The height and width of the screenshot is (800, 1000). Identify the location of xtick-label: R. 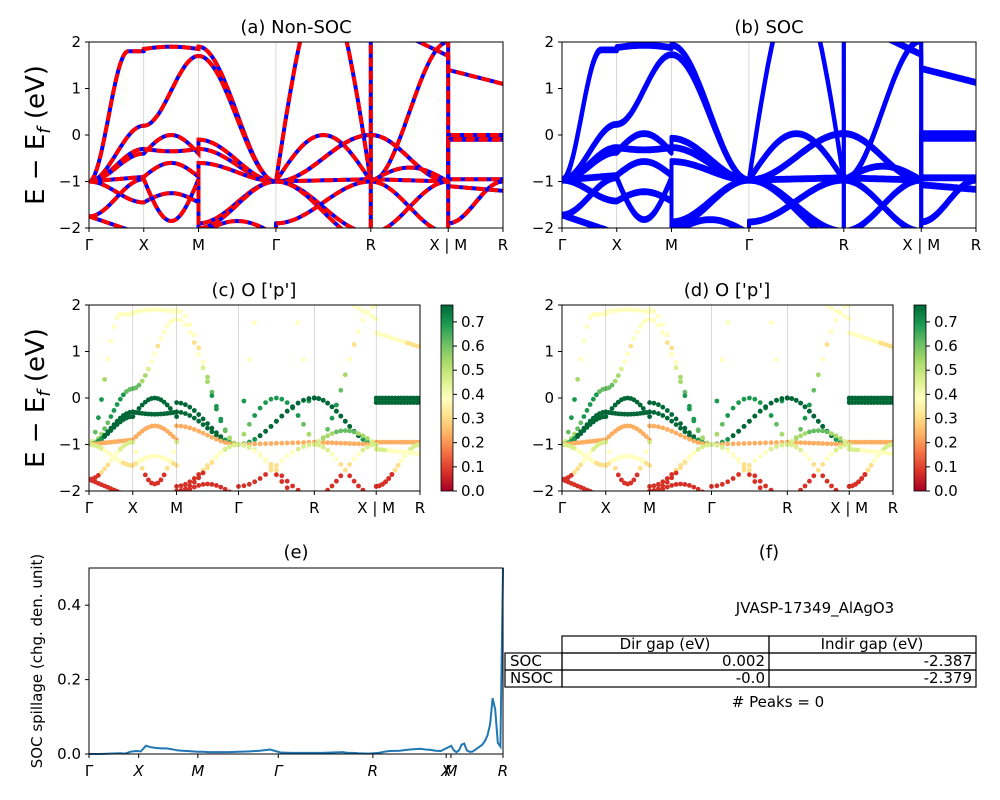
(976, 245).